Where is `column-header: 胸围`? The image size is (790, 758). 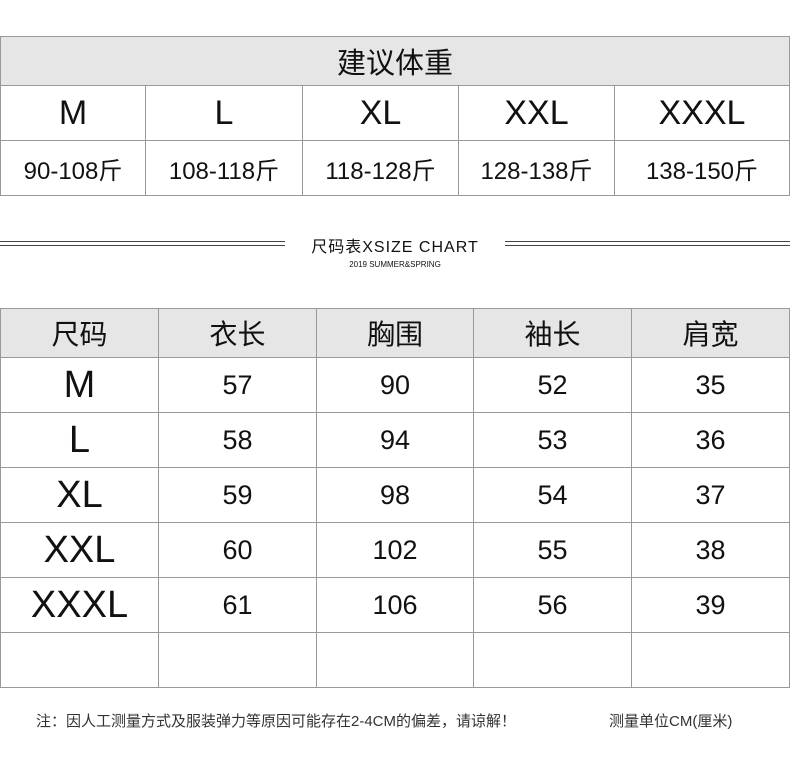
column-header: 胸围 is located at coordinates (395, 333).